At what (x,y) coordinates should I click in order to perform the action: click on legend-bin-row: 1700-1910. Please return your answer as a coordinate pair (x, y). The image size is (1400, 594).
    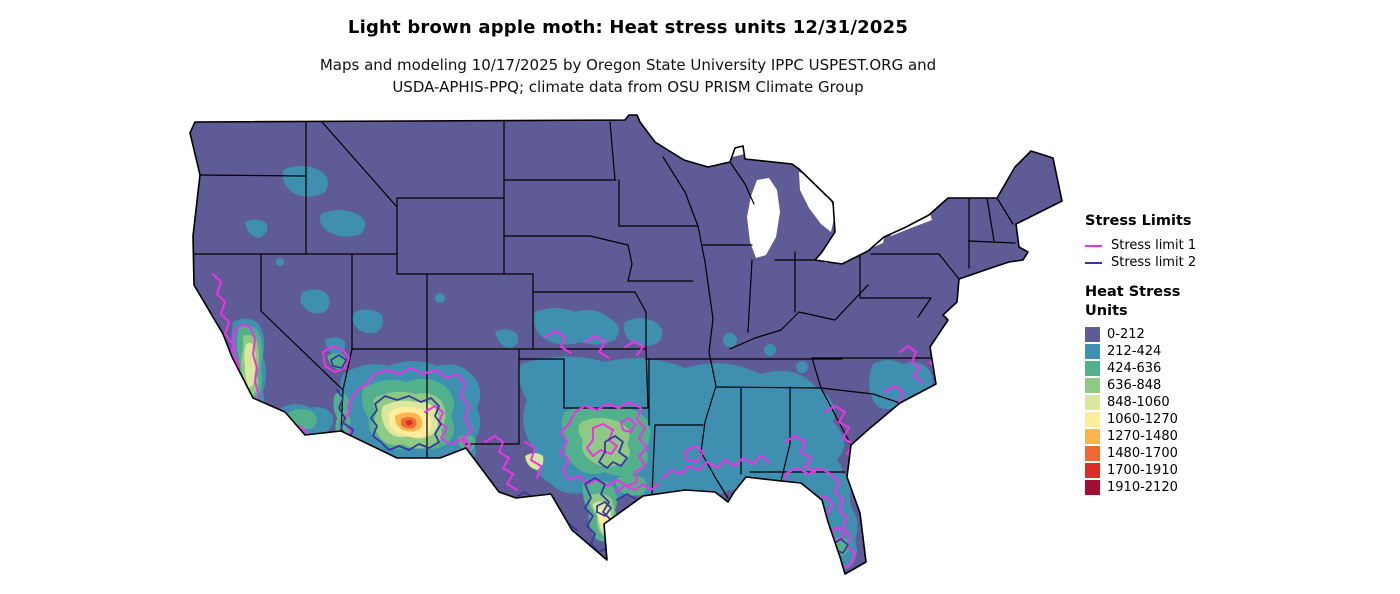
    Looking at the image, I should click on (1180, 470).